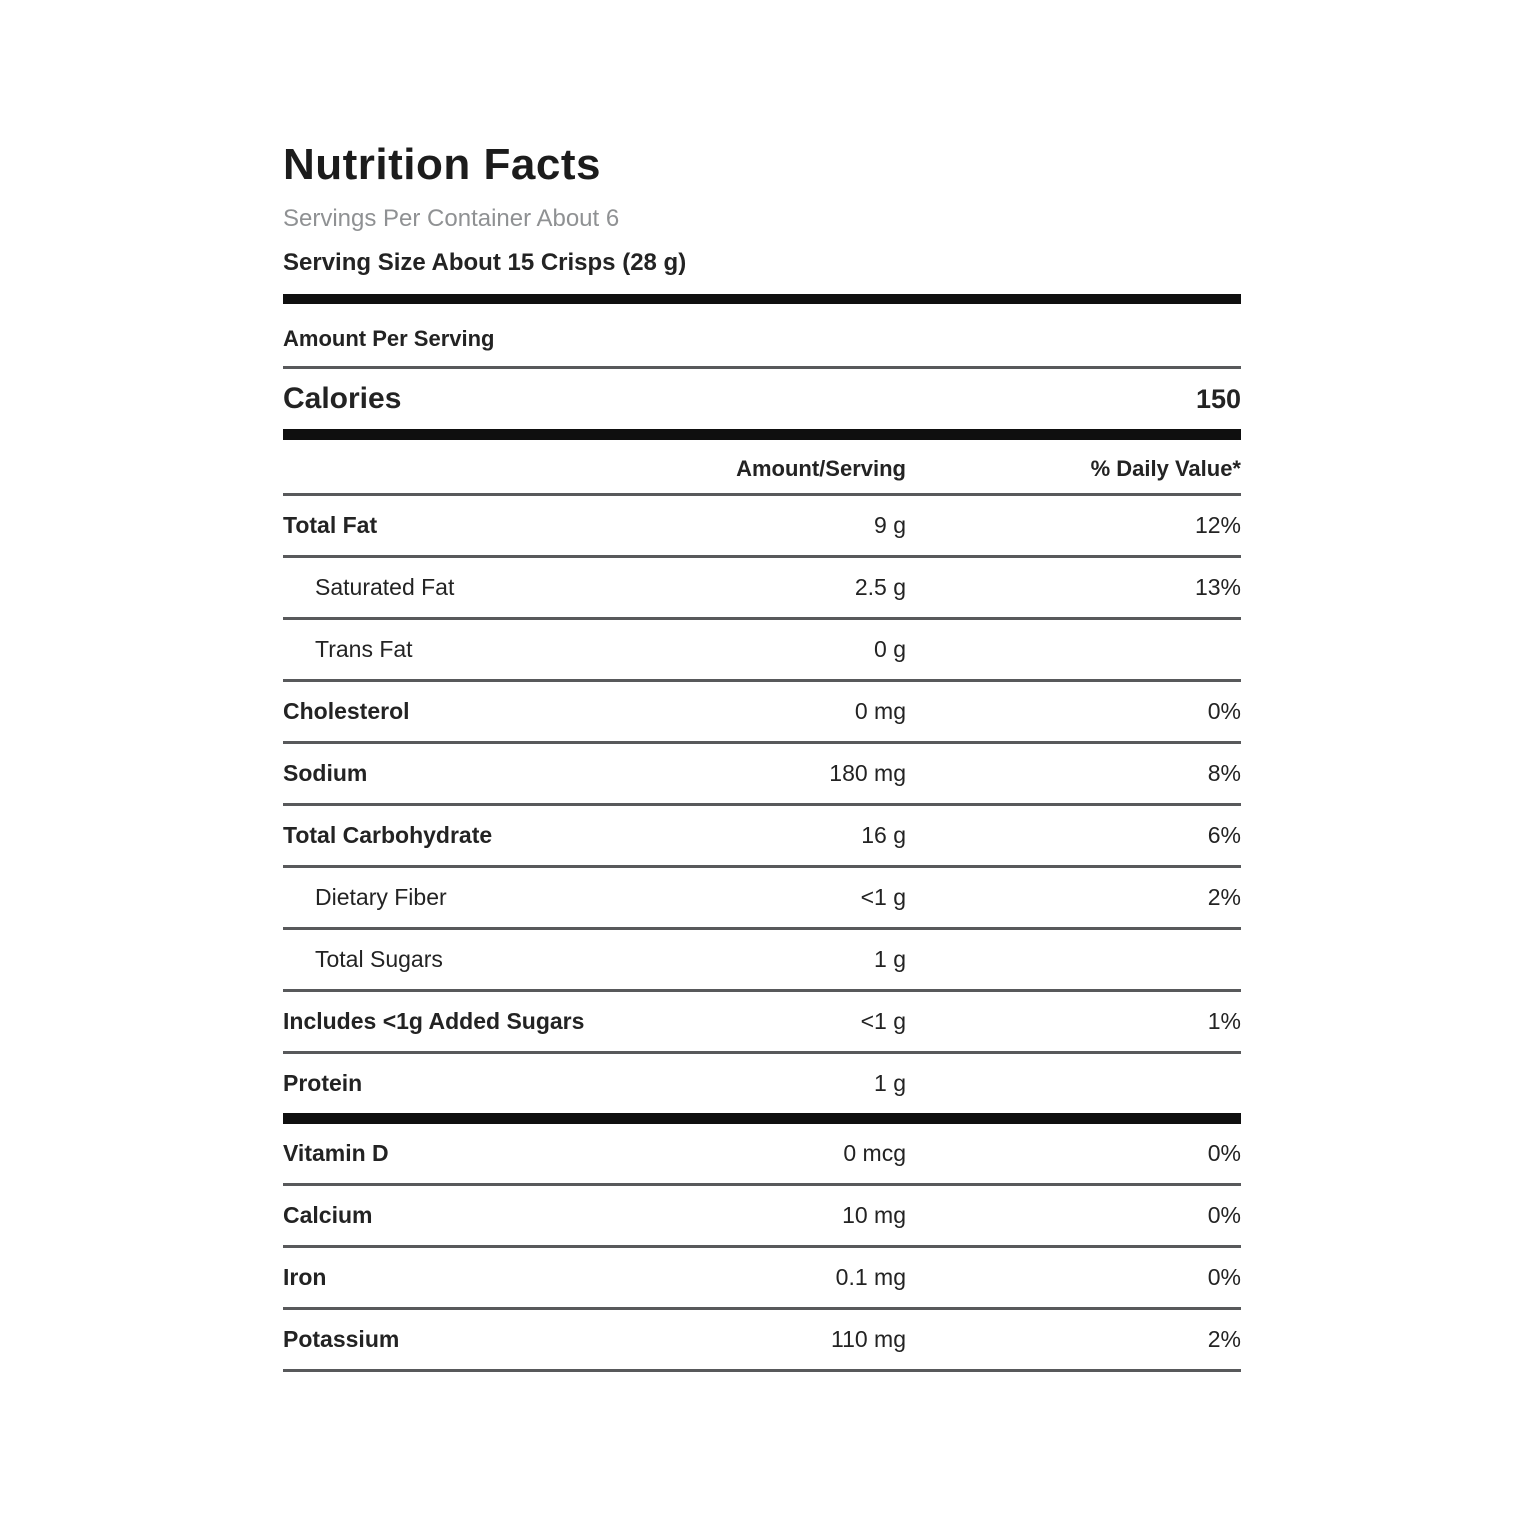 The height and width of the screenshot is (1536, 1536). Describe the element at coordinates (762, 1023) in the screenshot. I see `nutrient-row-added-sugars: Includes <1g Added Sugars <1 g 1%` at that location.